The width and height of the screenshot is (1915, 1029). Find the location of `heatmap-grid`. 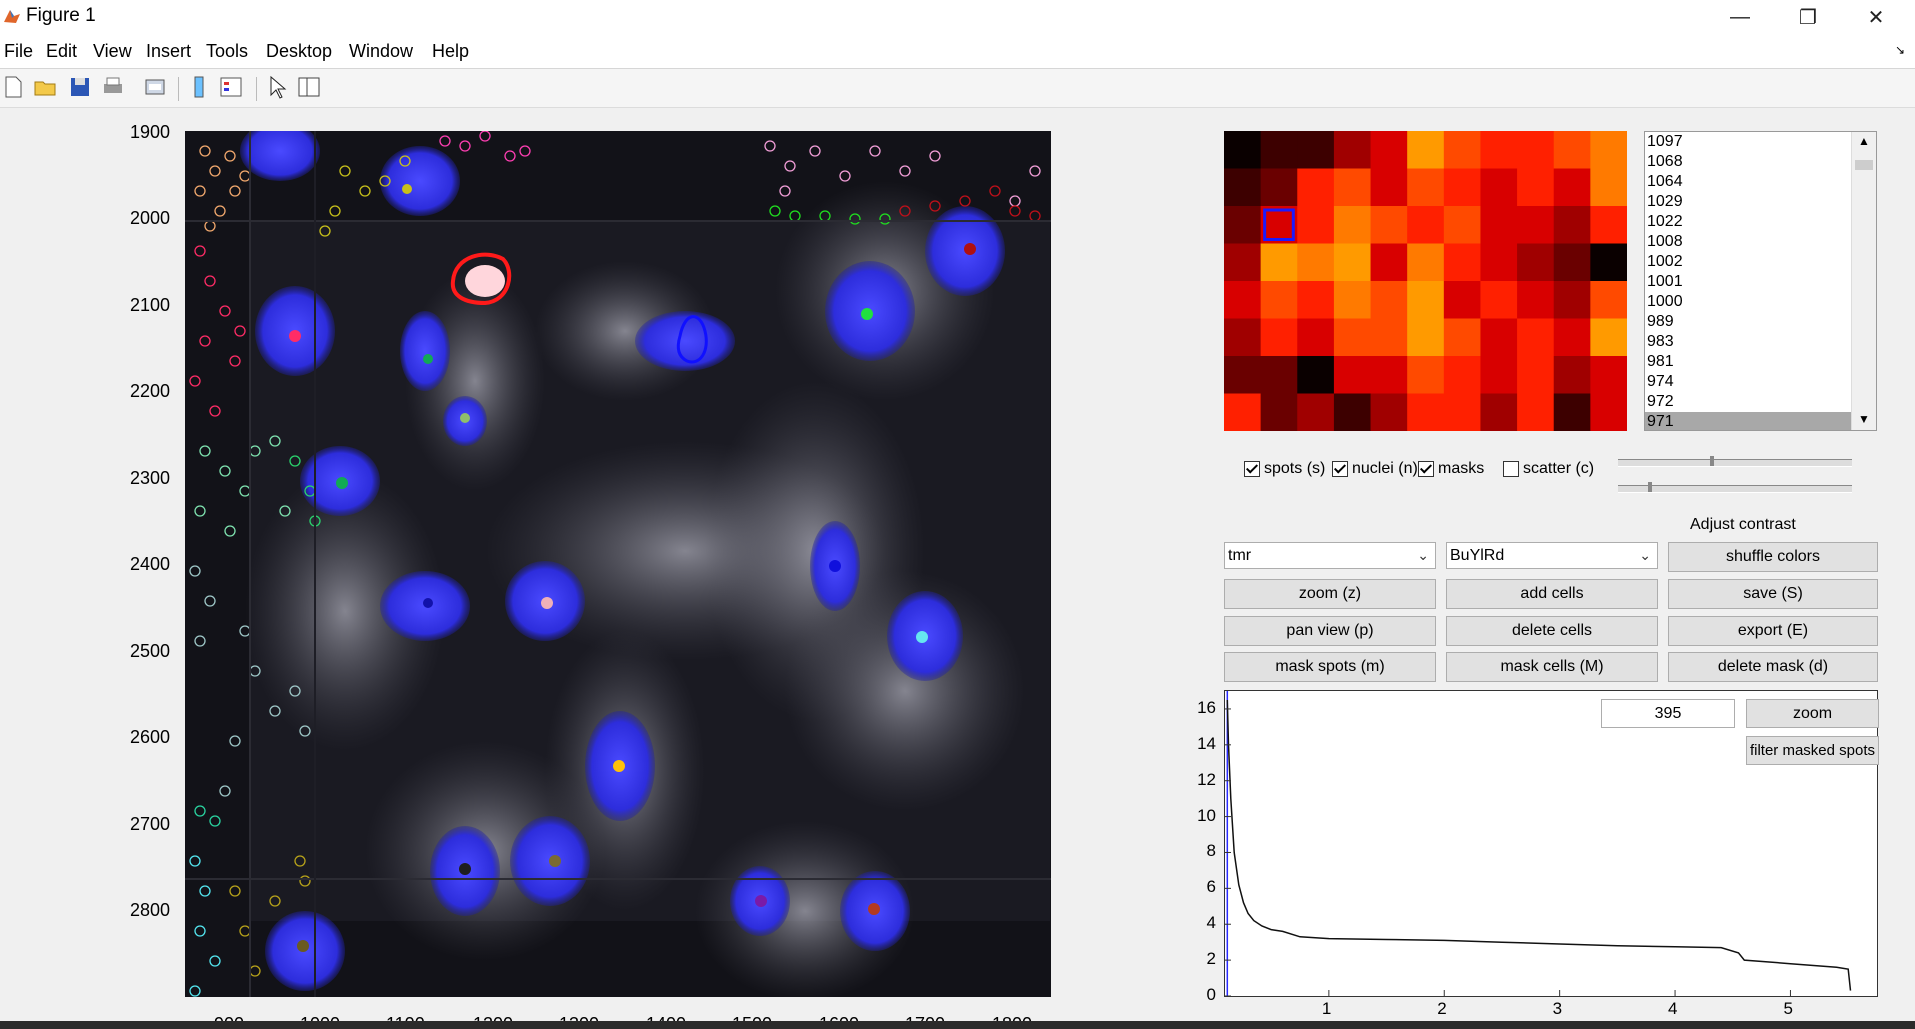

heatmap-grid is located at coordinates (1426, 281).